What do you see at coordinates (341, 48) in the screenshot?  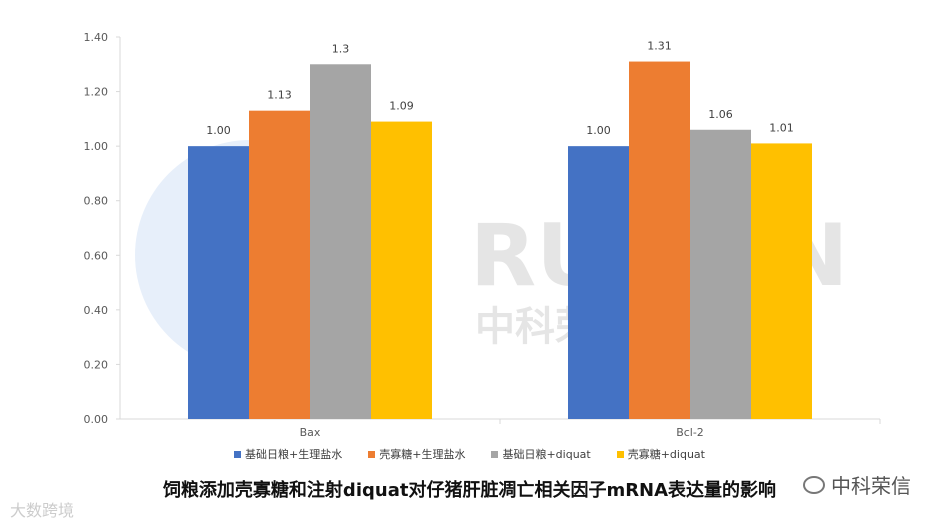 I see `data-label: 1.3` at bounding box center [341, 48].